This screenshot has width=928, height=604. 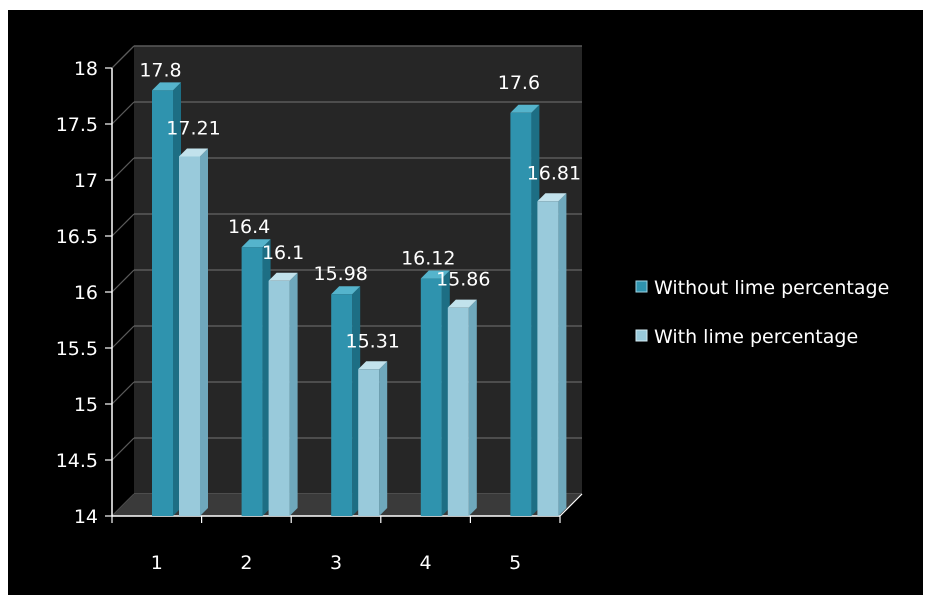 I want to click on x-axis-depth, so click(x=571, y=505).